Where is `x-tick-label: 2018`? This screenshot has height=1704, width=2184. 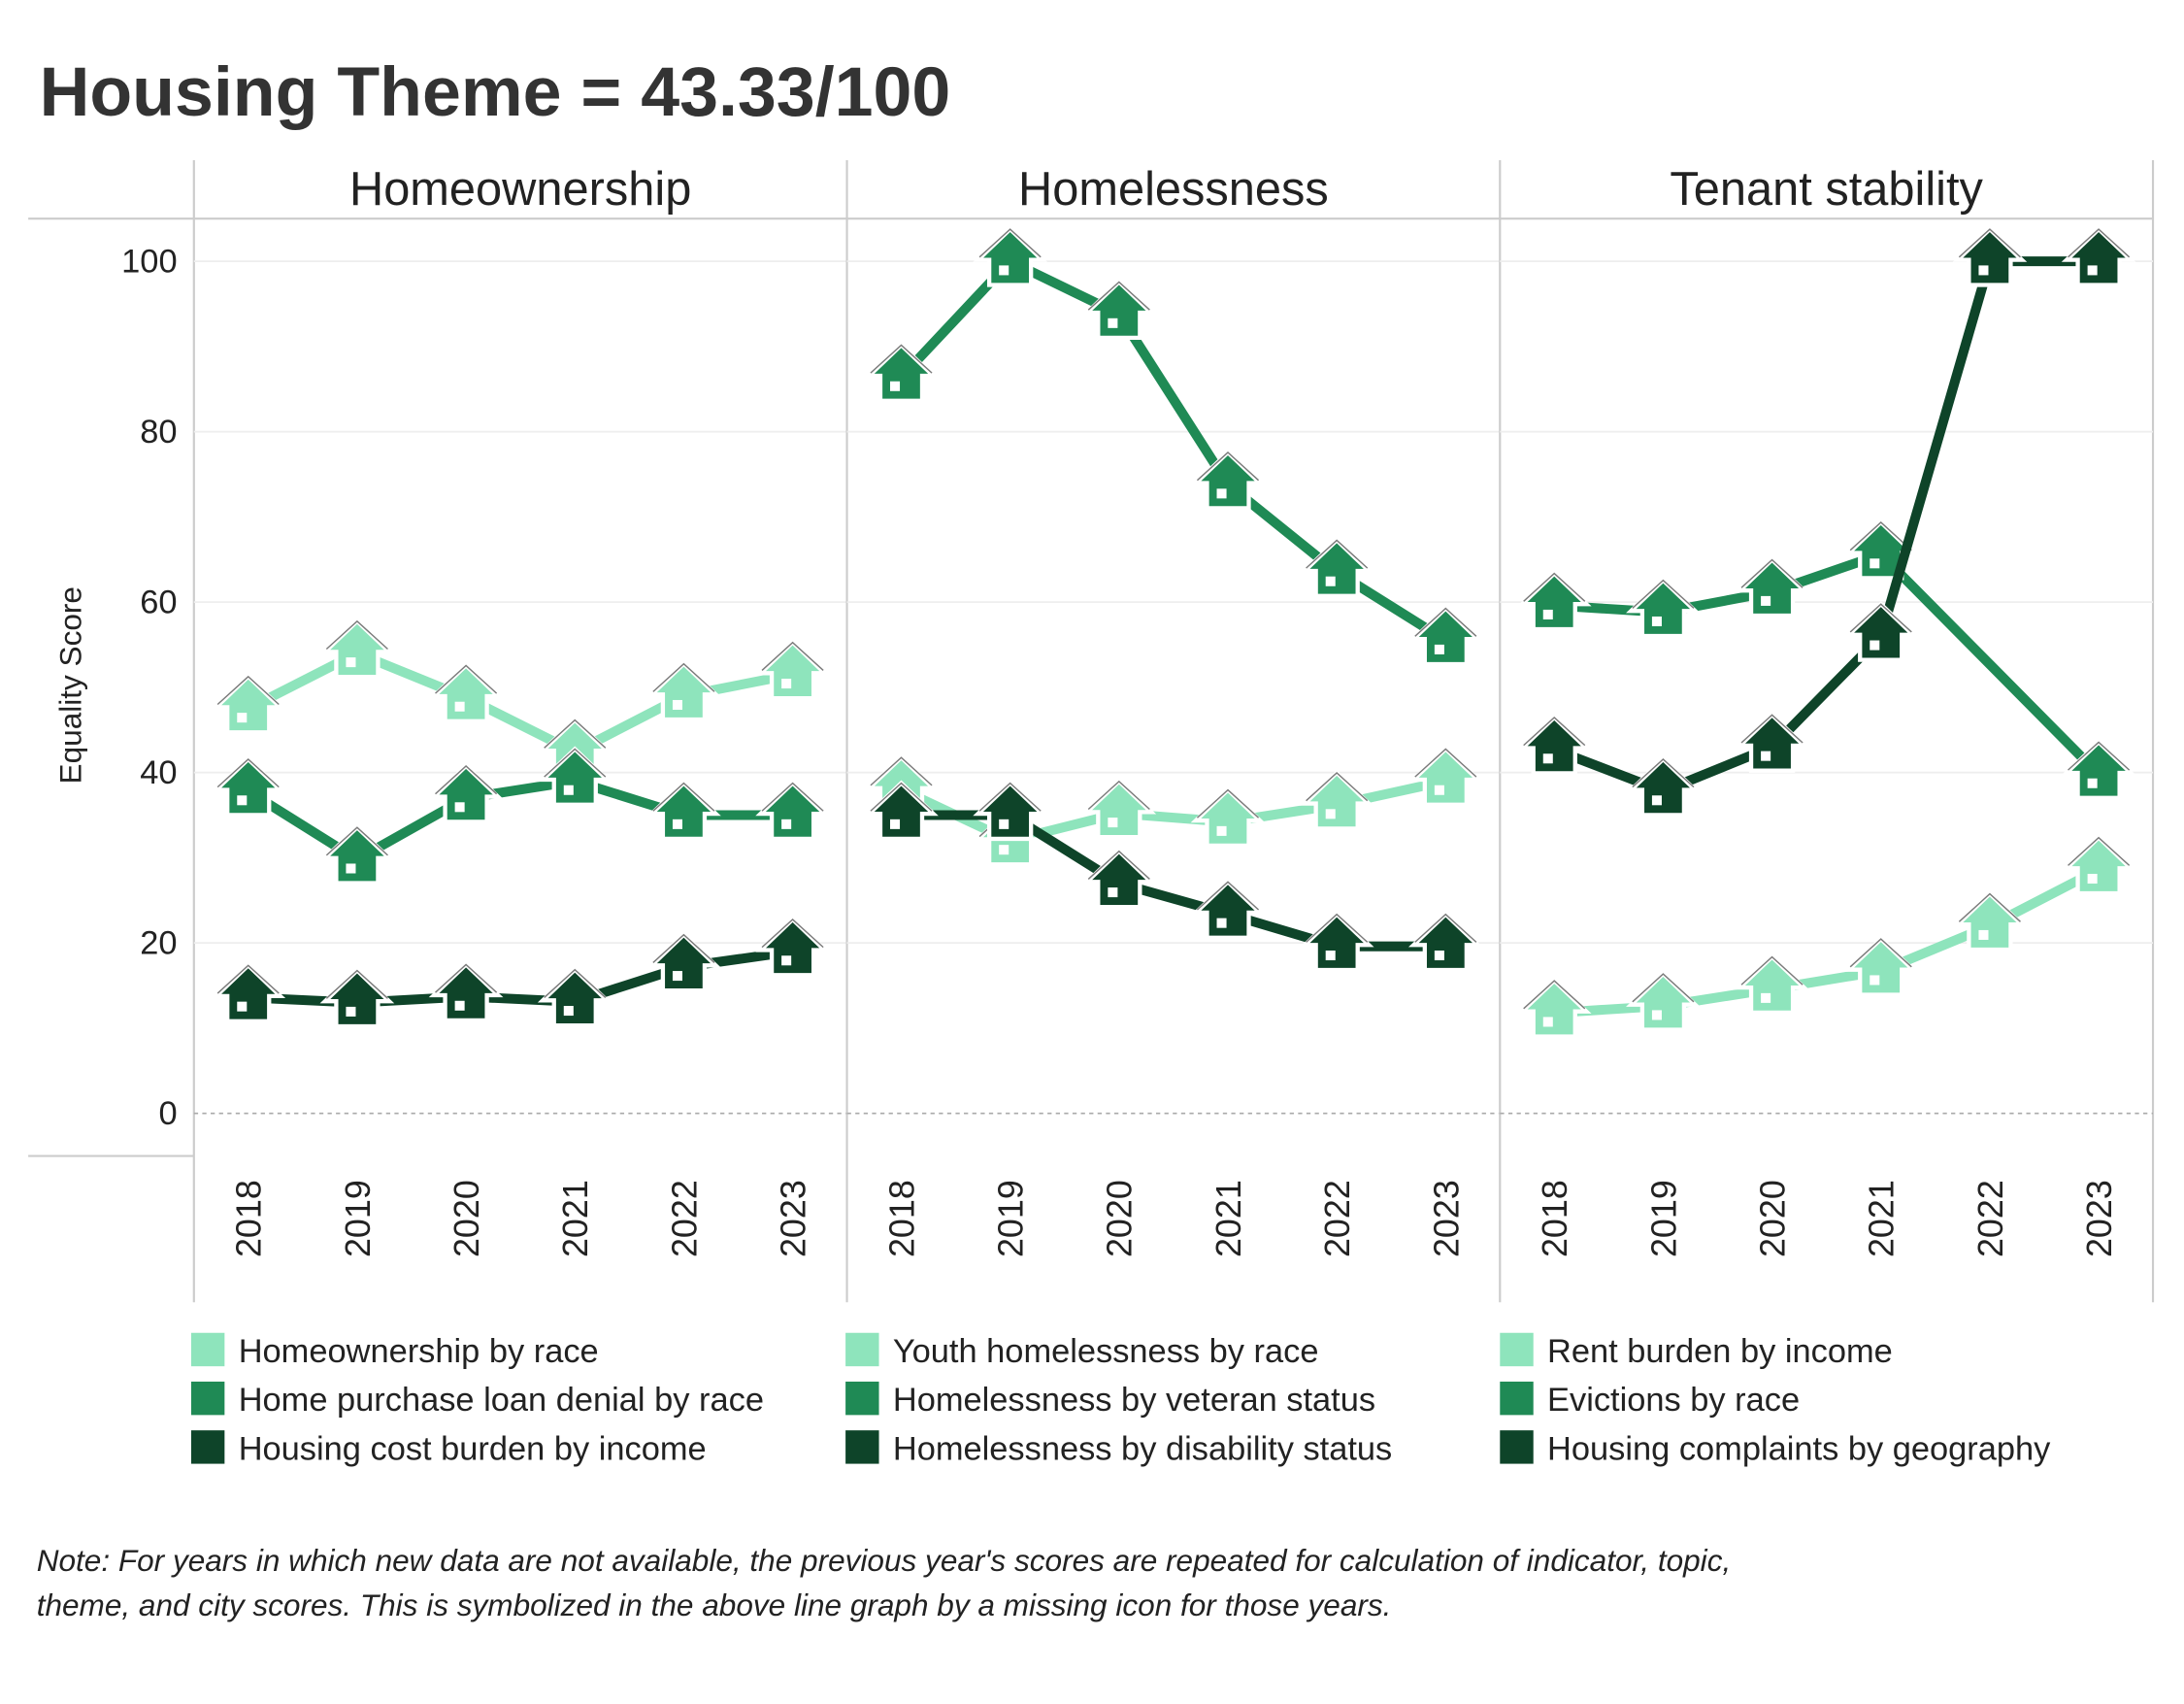 x-tick-label: 2018 is located at coordinates (1555, 1218).